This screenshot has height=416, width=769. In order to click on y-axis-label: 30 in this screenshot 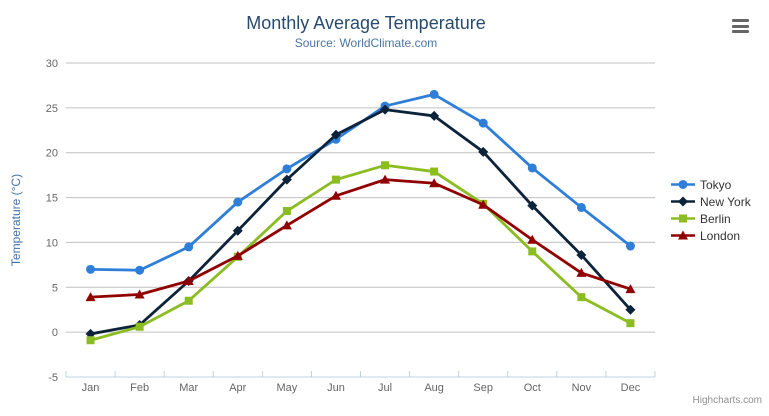, I will do `click(52, 64)`.